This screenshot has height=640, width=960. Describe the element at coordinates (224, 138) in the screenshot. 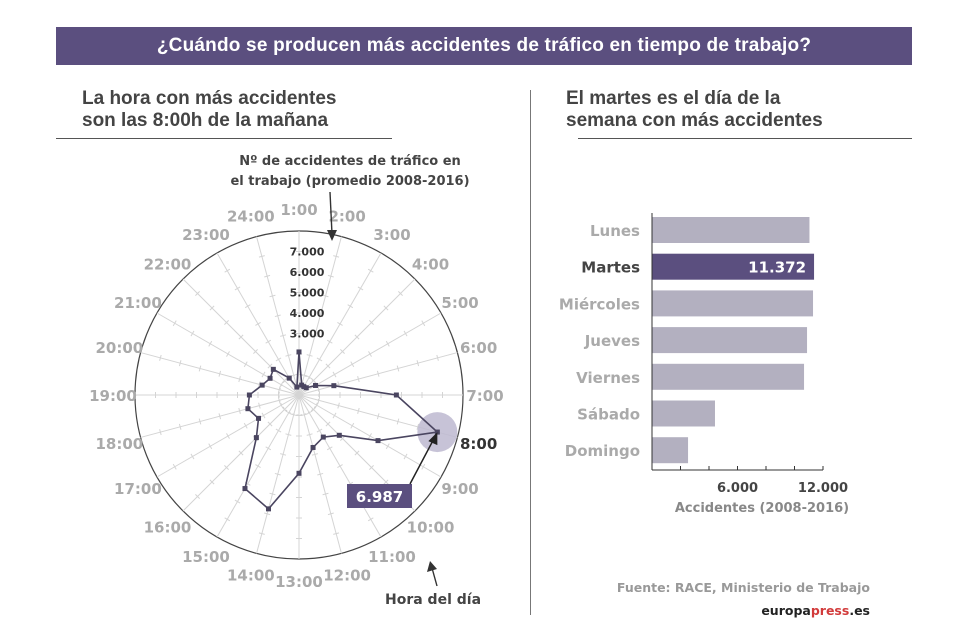

I see `left-rule` at that location.